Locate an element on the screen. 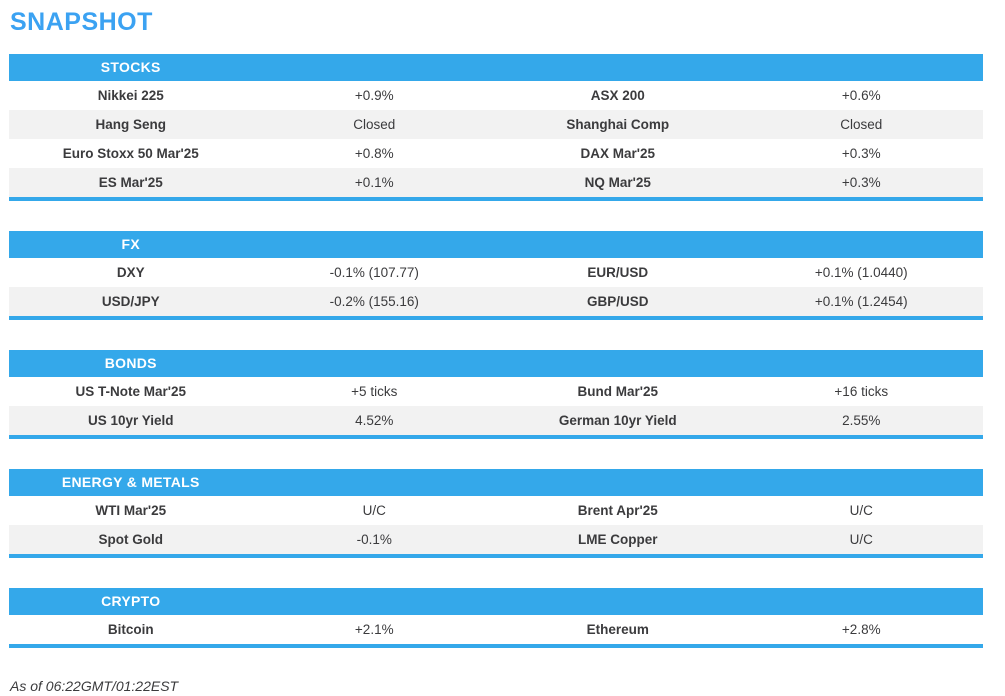 This screenshot has width=1005, height=696. instrument-label: Euro Stoxx 50 Mar'25 is located at coordinates (130, 153).